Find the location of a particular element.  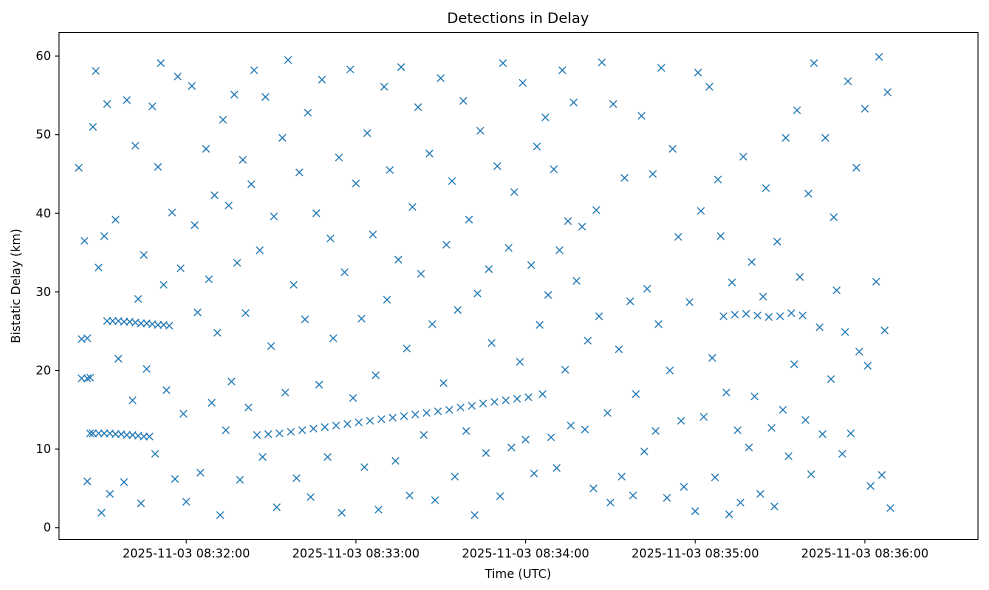

chart-title: Detections in Delay is located at coordinates (518, 19).